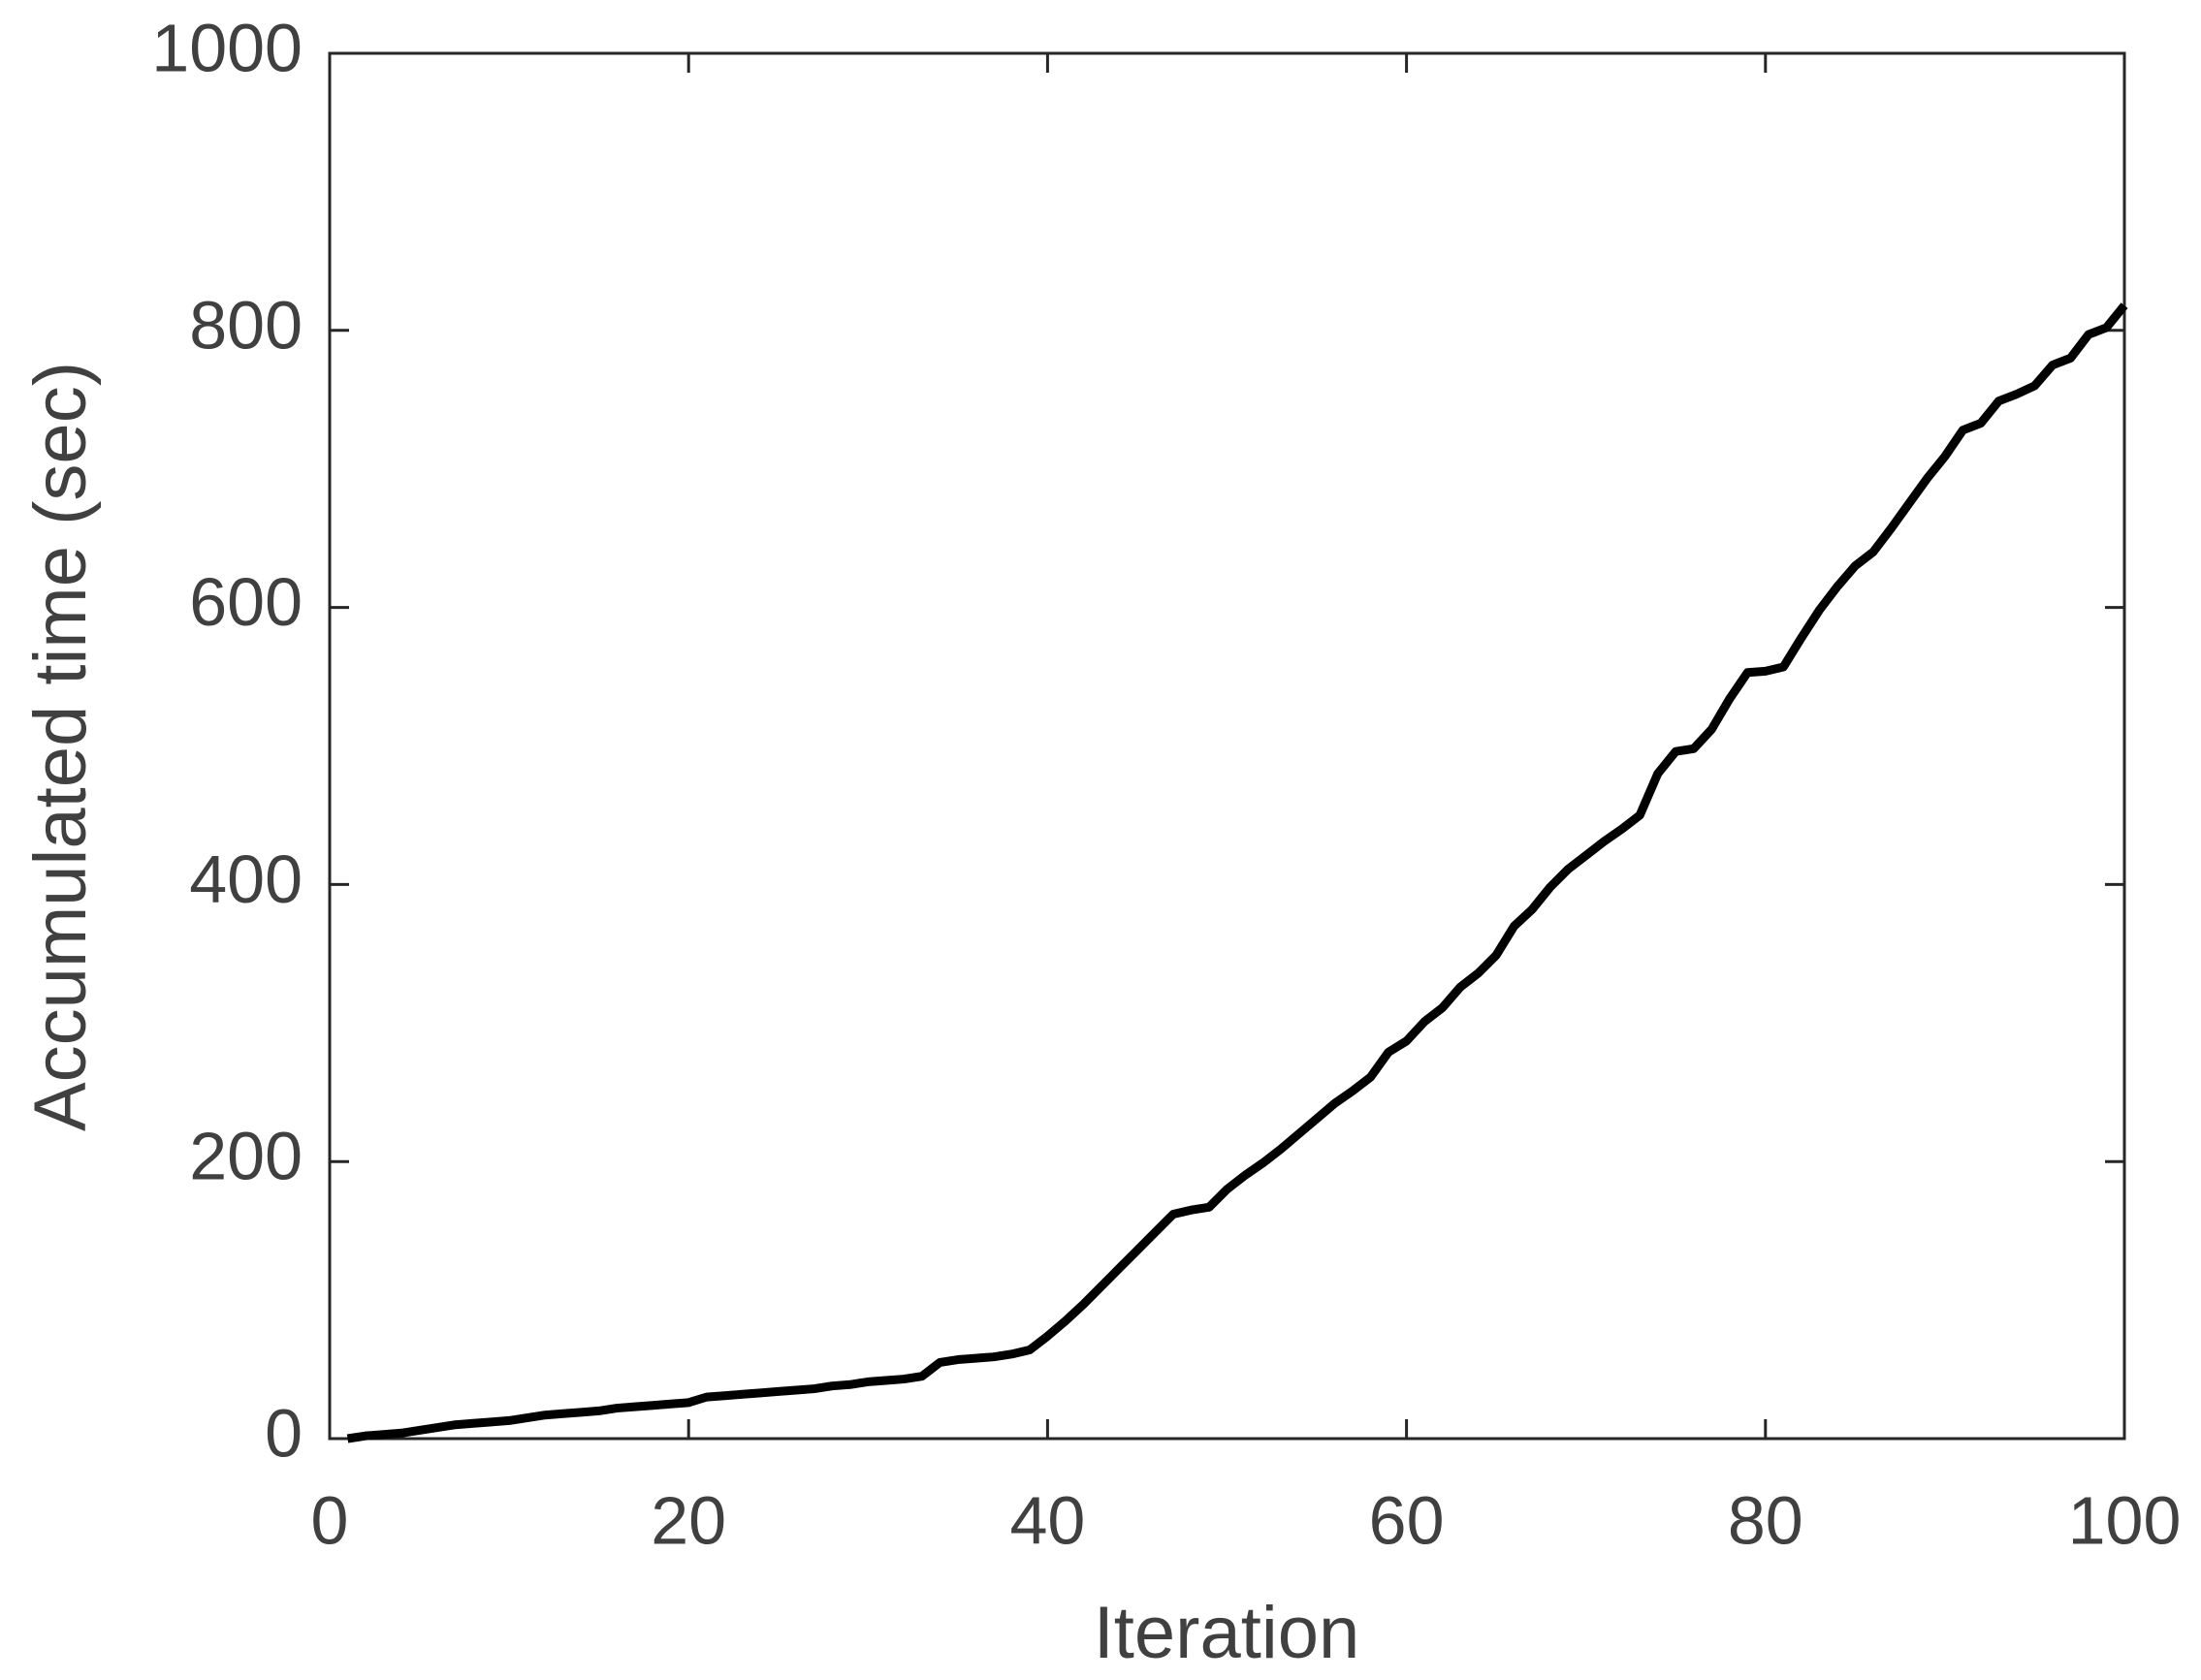 The height and width of the screenshot is (1680, 2201). Describe the element at coordinates (330, 1520) in the screenshot. I see `x-tick-label: 0` at that location.